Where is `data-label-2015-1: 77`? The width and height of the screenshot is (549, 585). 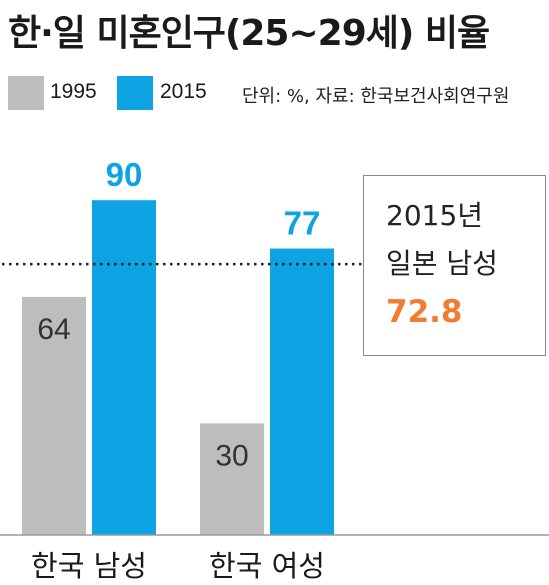
data-label-2015-1: 77 is located at coordinates (302, 223).